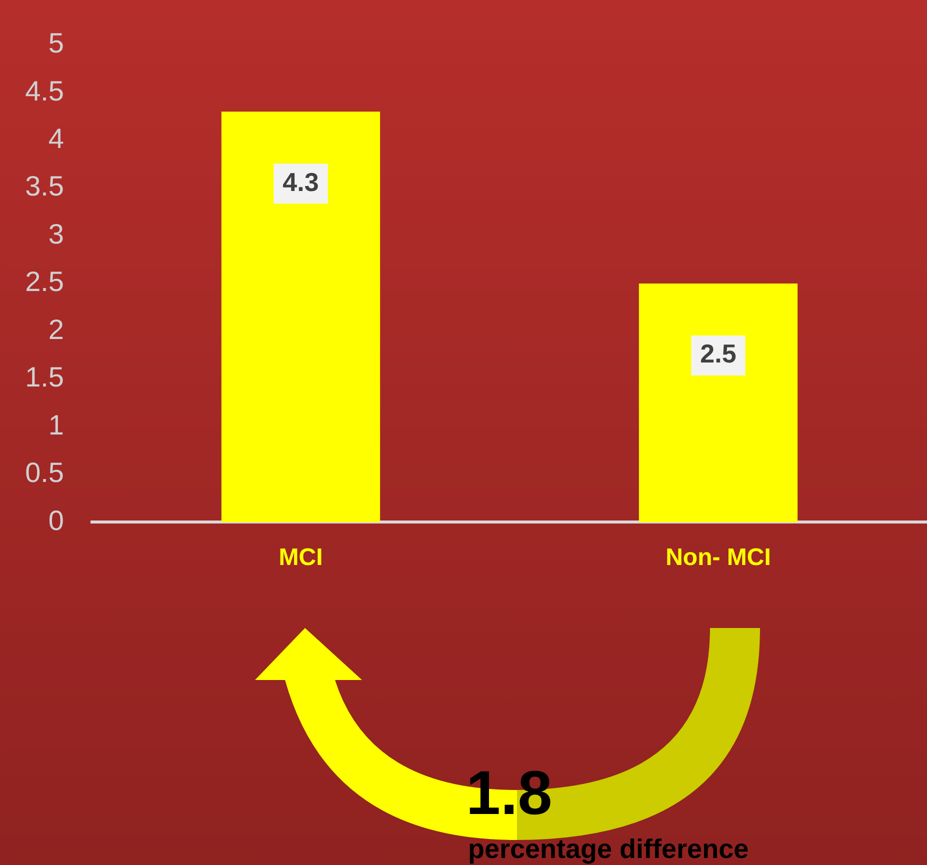 The width and height of the screenshot is (927, 865). What do you see at coordinates (44, 282) in the screenshot?
I see `y-tick-label: 2.5` at bounding box center [44, 282].